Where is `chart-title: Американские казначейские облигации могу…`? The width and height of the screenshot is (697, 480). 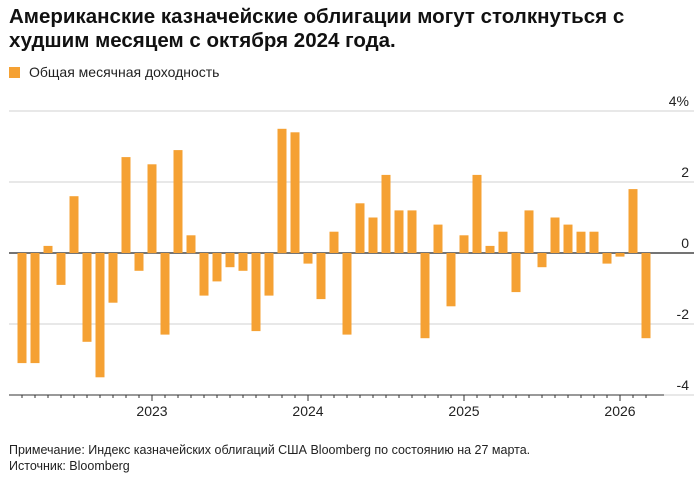 chart-title: Американские казначейские облигации могу… is located at coordinates (317, 28).